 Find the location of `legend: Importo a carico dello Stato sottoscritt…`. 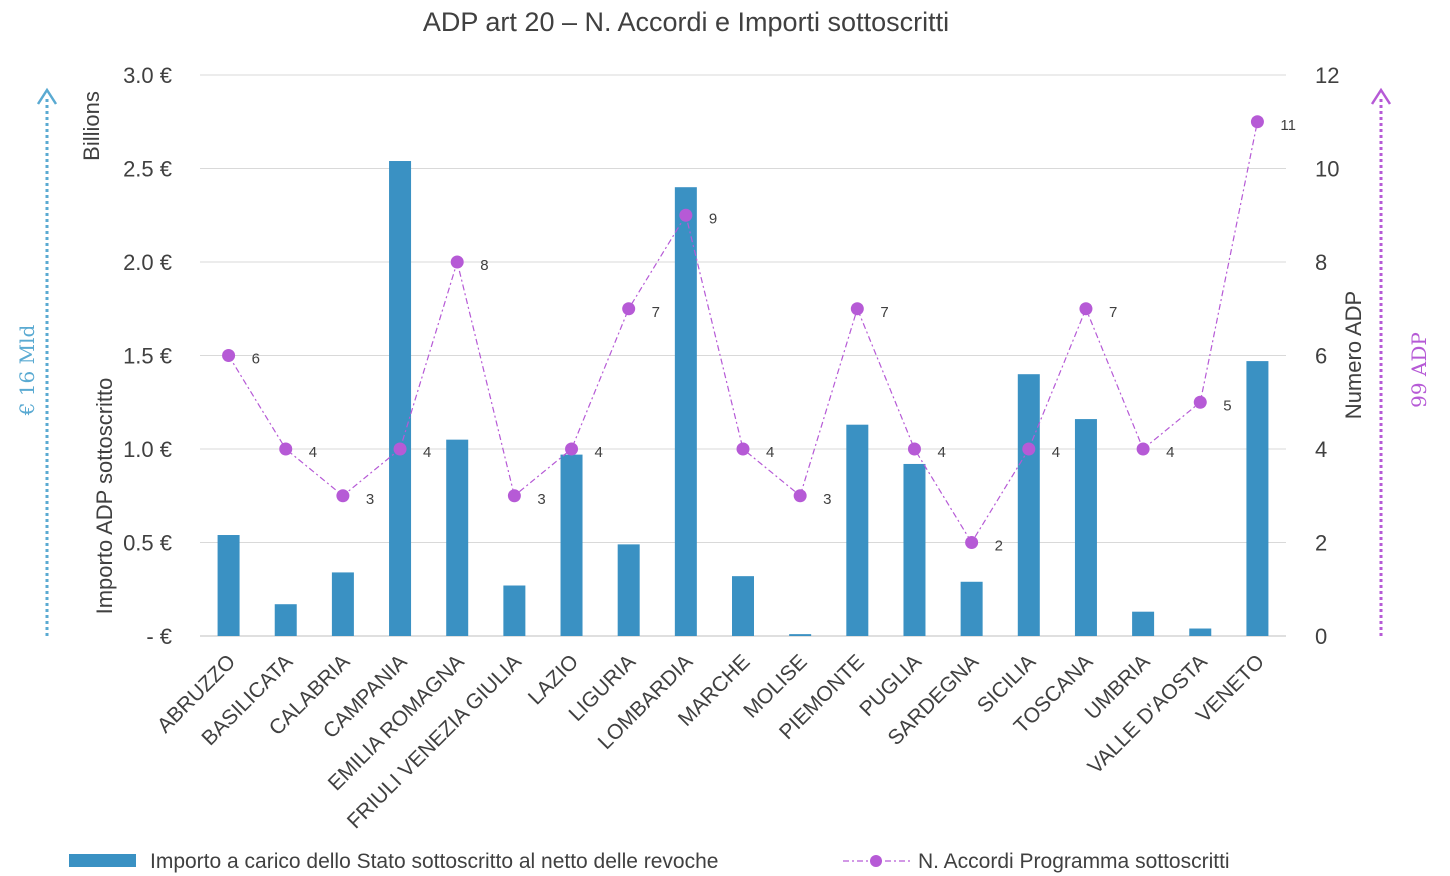

legend: Importo a carico dello Stato sottoscritt… is located at coordinates (649, 861).